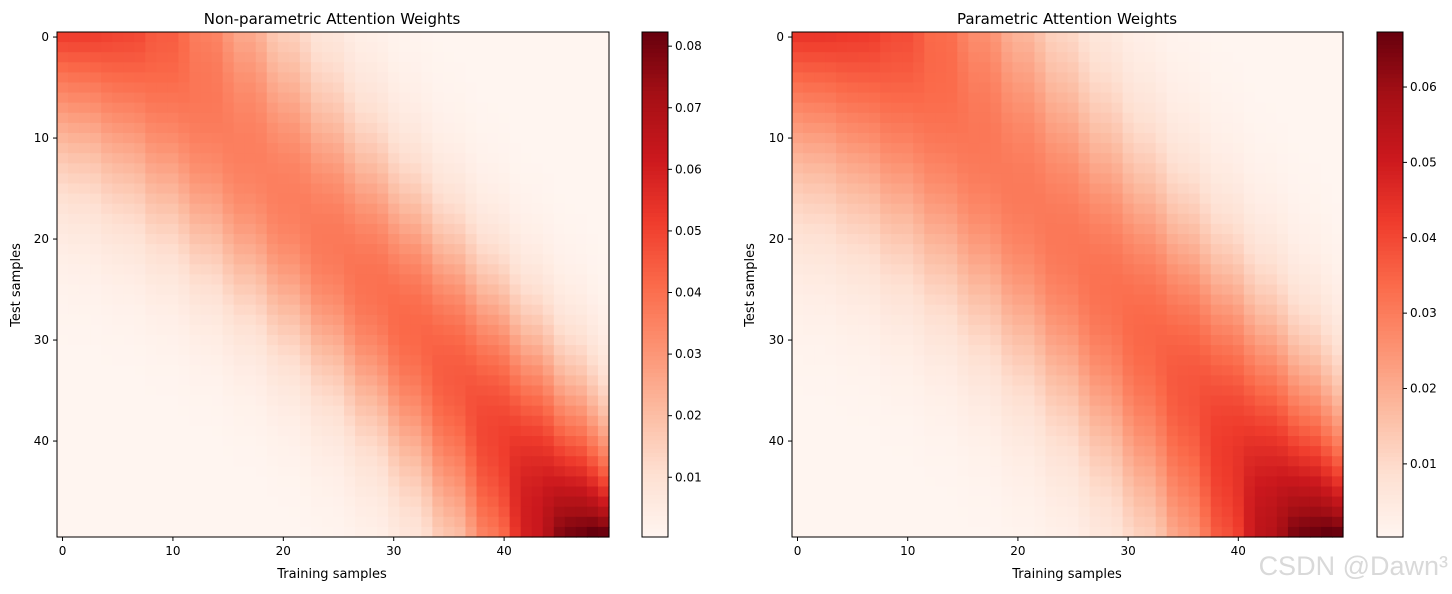 The height and width of the screenshot is (594, 1452). I want to click on x-tick-label: 30, so click(393, 551).